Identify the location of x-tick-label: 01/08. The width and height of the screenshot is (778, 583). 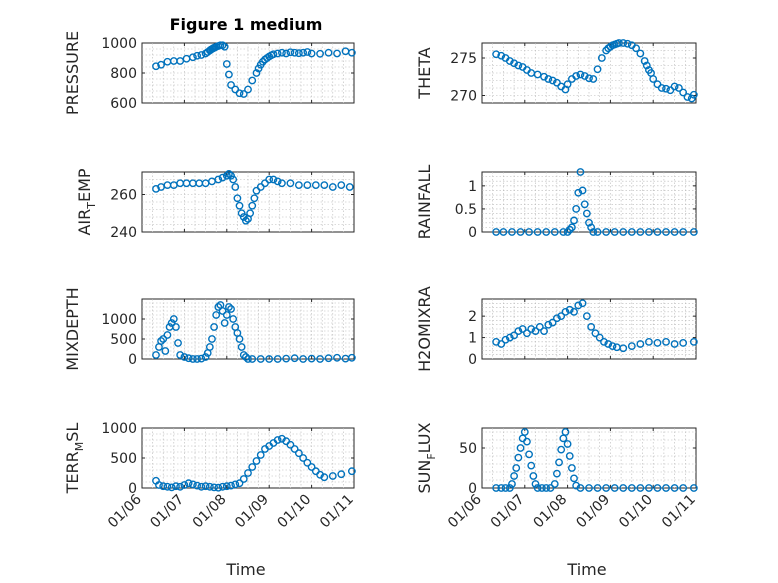
(551, 512).